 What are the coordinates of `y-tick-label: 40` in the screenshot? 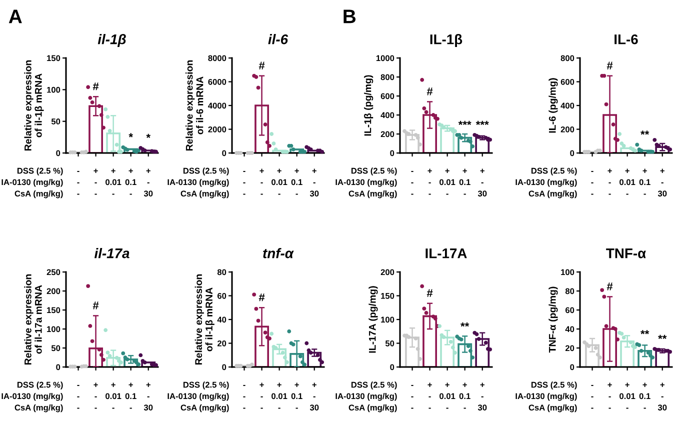 It's located at (569, 329).